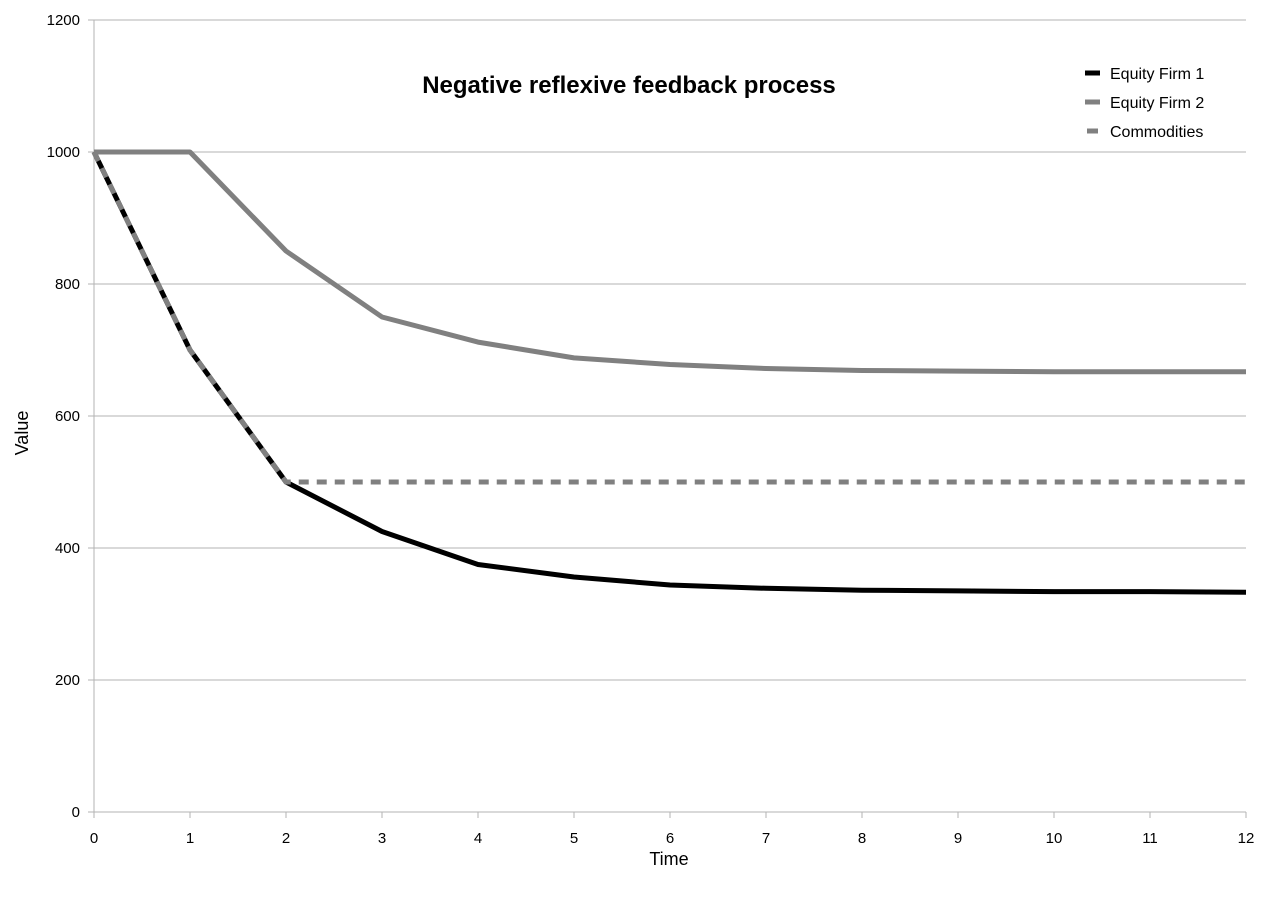 The image size is (1263, 901). I want to click on x-tick-label: 2, so click(286, 838).